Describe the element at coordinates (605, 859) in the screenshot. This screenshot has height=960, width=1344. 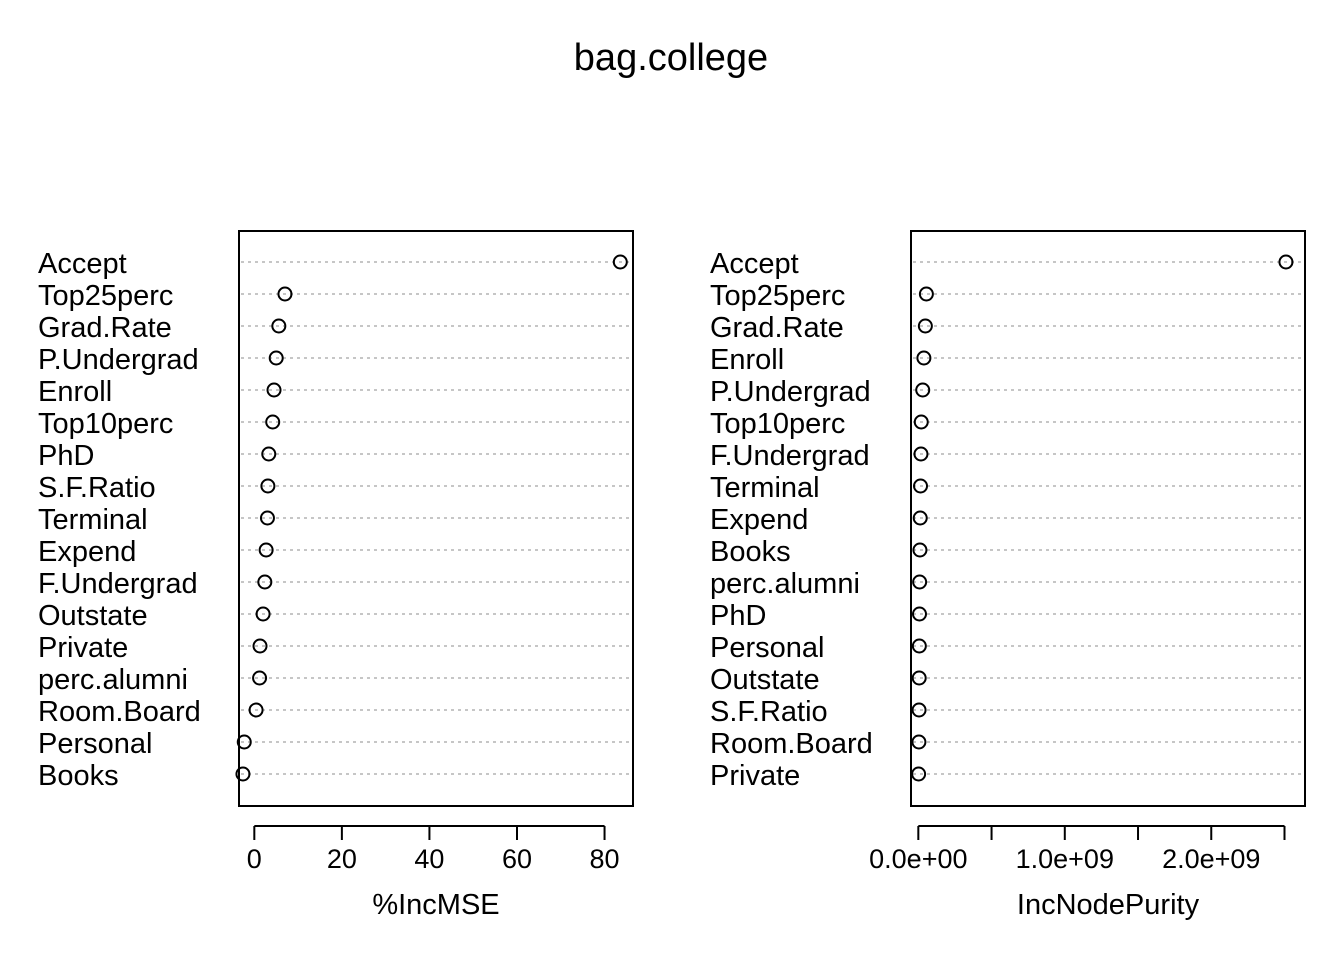
I see `x-tick-label: 80` at that location.